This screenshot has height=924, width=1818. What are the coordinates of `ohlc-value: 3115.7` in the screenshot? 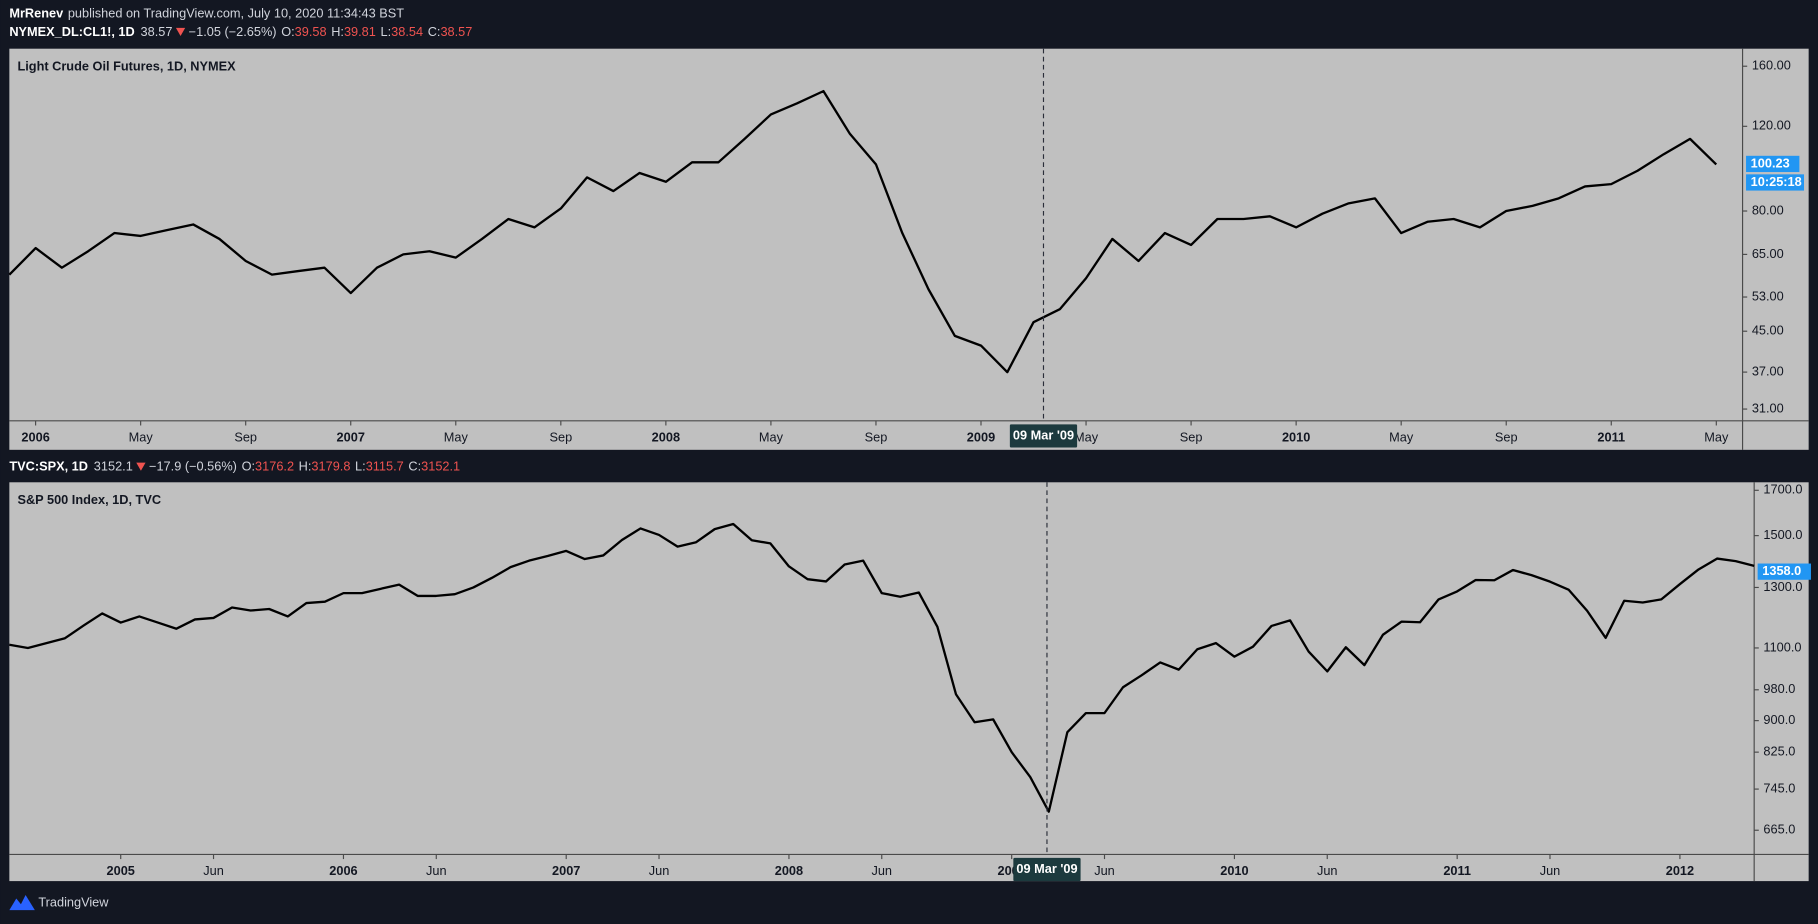 It's located at (385, 466).